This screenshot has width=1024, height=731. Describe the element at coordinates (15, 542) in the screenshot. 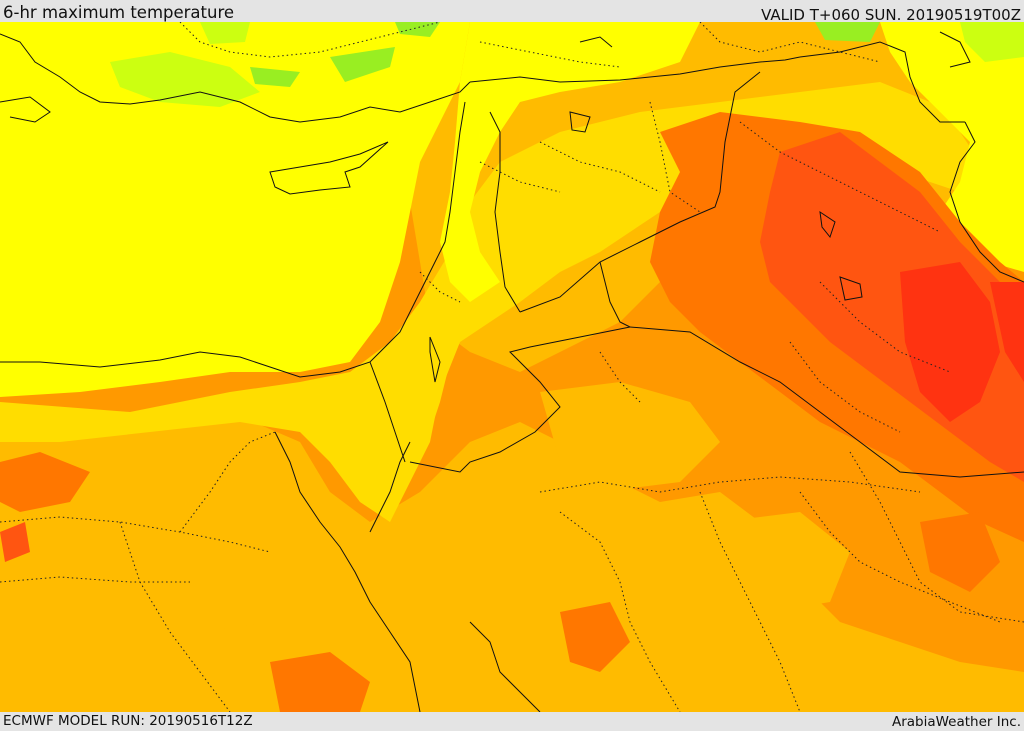

I see `field-red-orange-patch` at that location.